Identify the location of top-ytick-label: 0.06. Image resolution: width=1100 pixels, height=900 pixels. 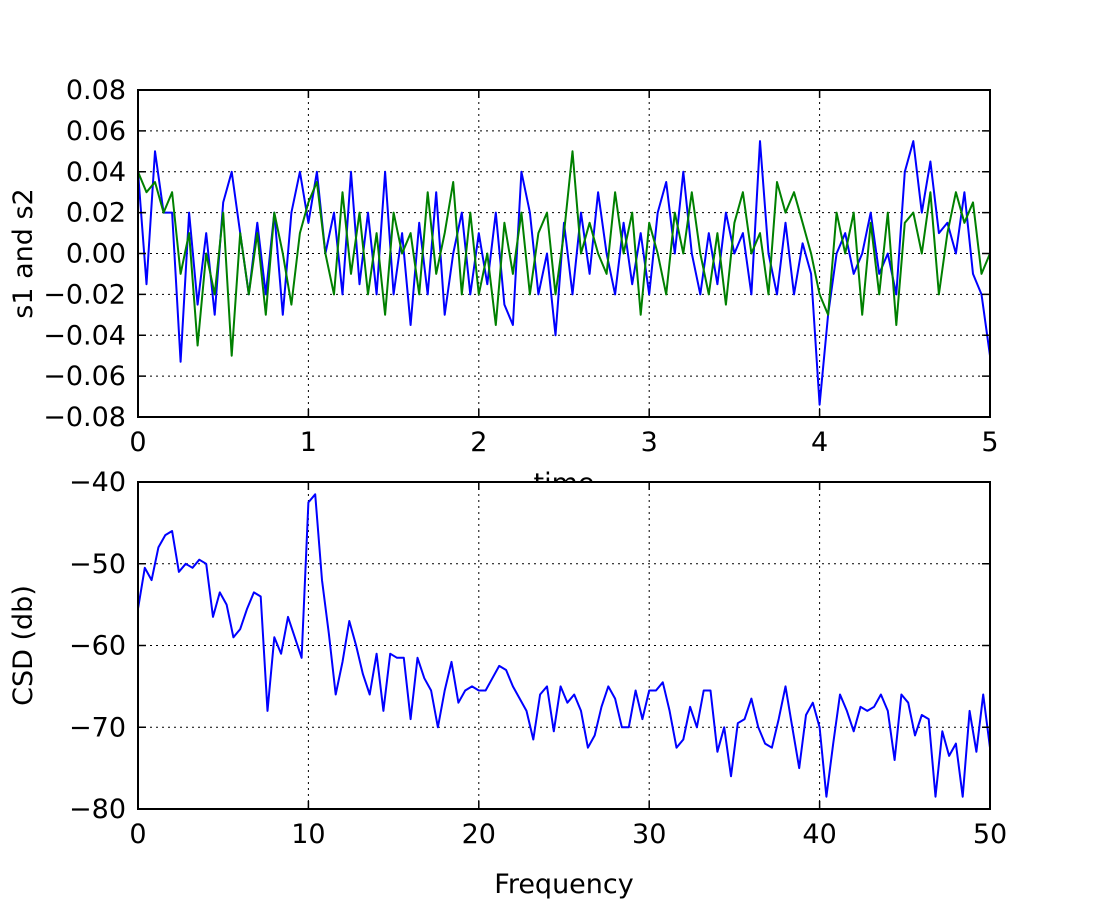
(96, 131).